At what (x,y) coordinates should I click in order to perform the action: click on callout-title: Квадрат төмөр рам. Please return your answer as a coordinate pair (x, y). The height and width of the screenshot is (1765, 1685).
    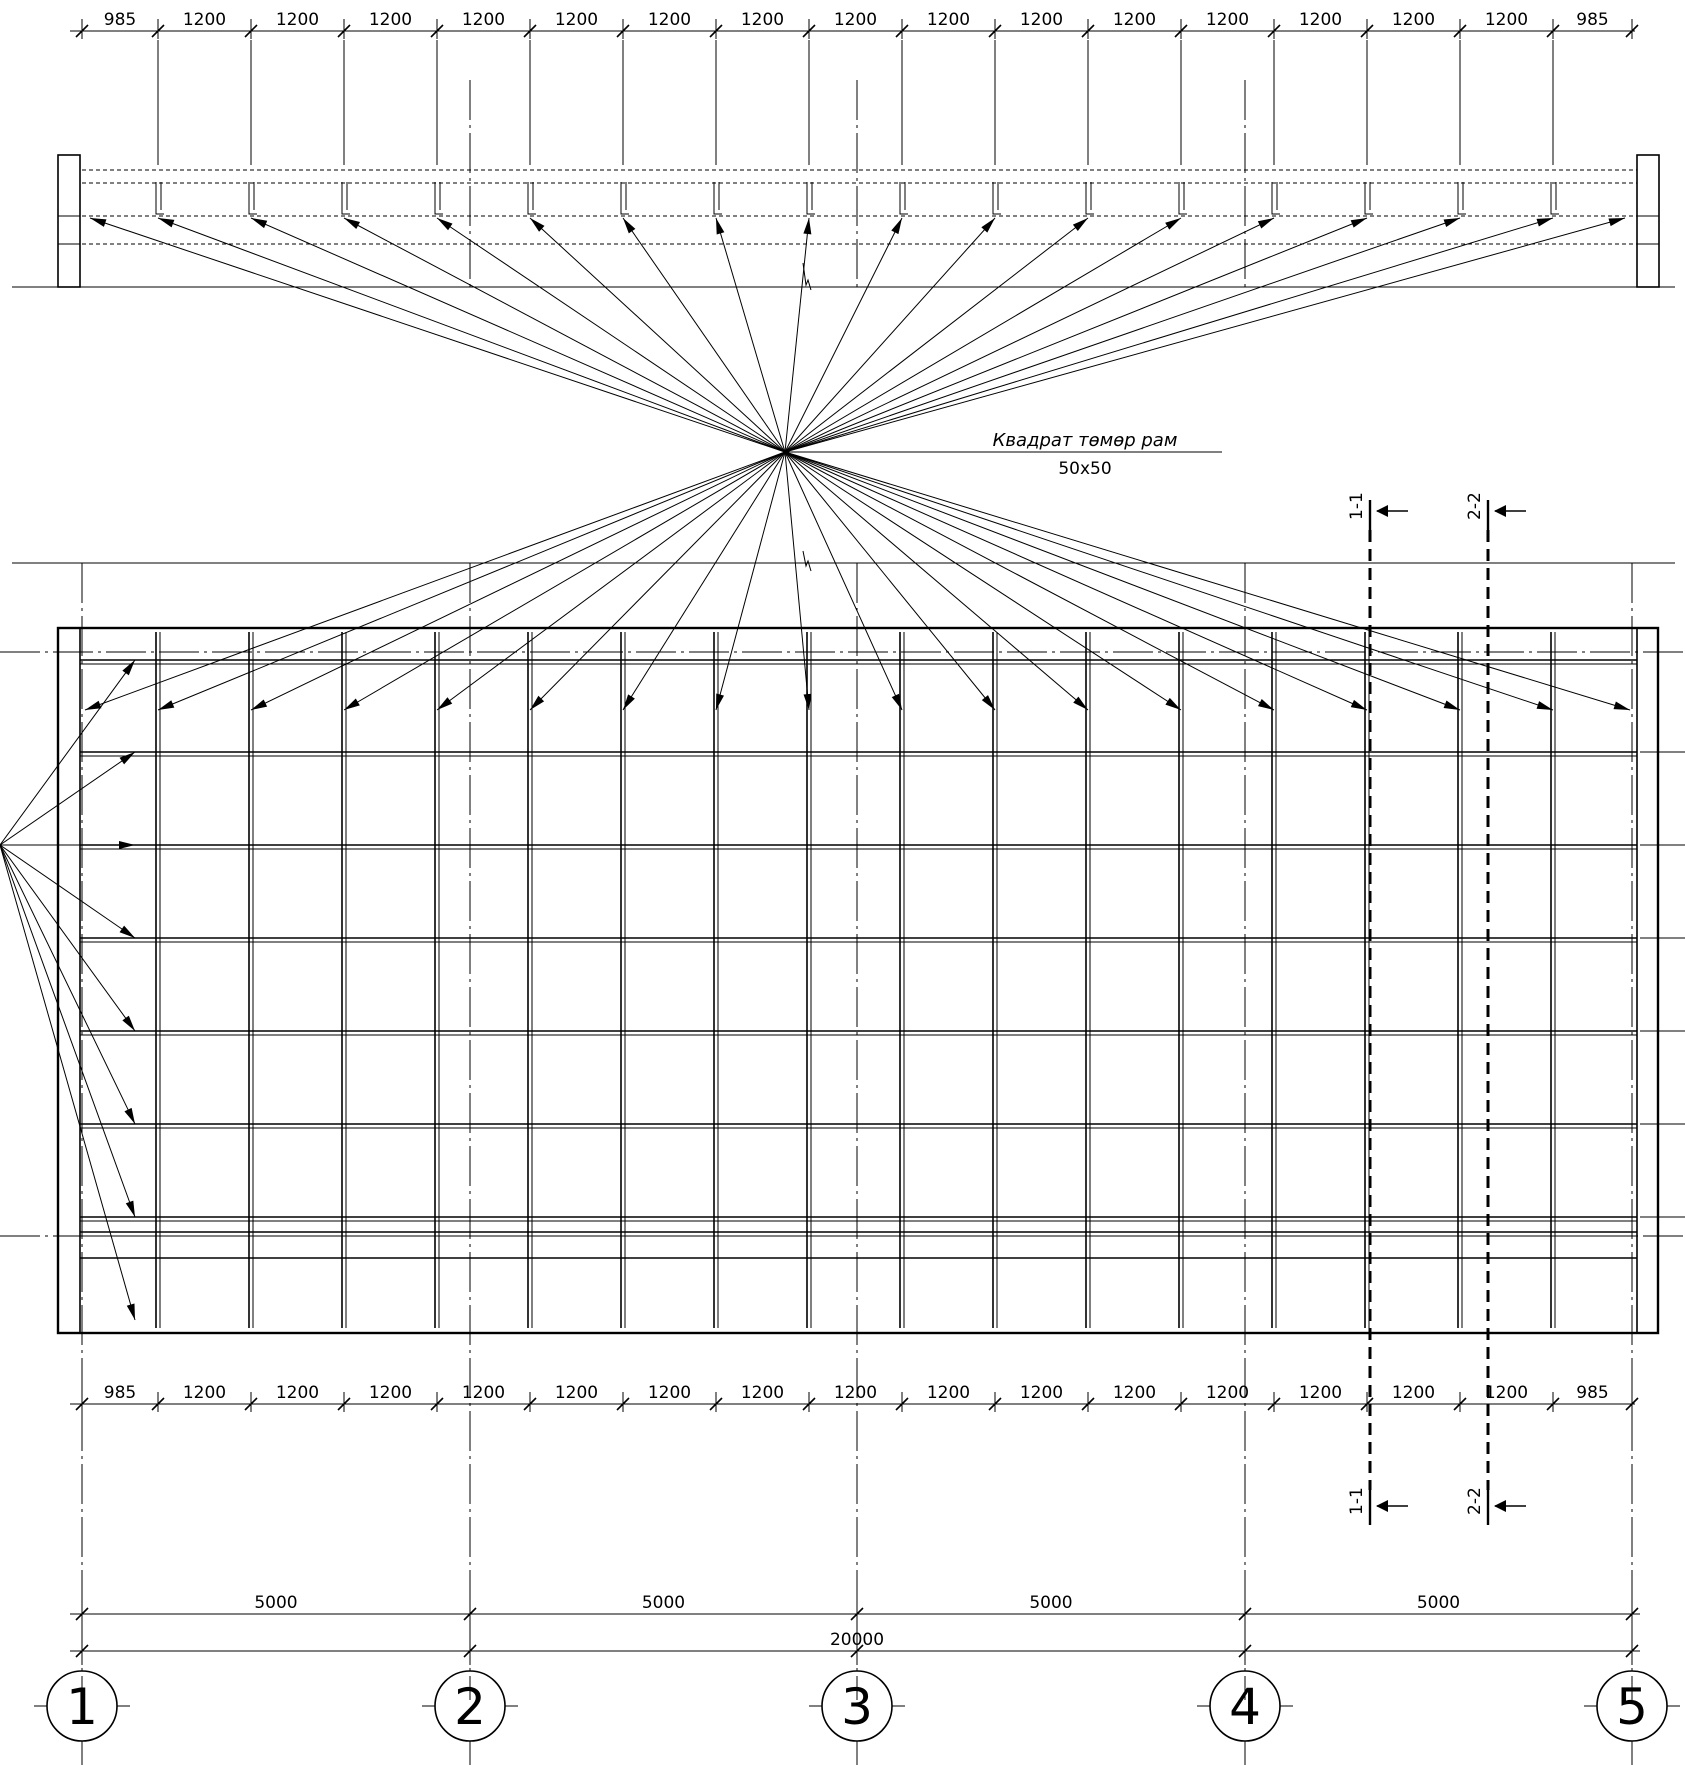
    Looking at the image, I should click on (1085, 440).